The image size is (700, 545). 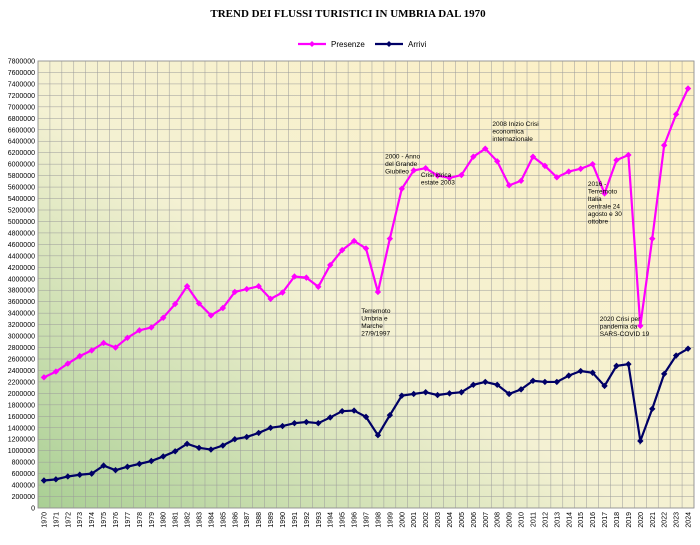 I want to click on y-tick-label: 6600000, so click(x=21, y=130).